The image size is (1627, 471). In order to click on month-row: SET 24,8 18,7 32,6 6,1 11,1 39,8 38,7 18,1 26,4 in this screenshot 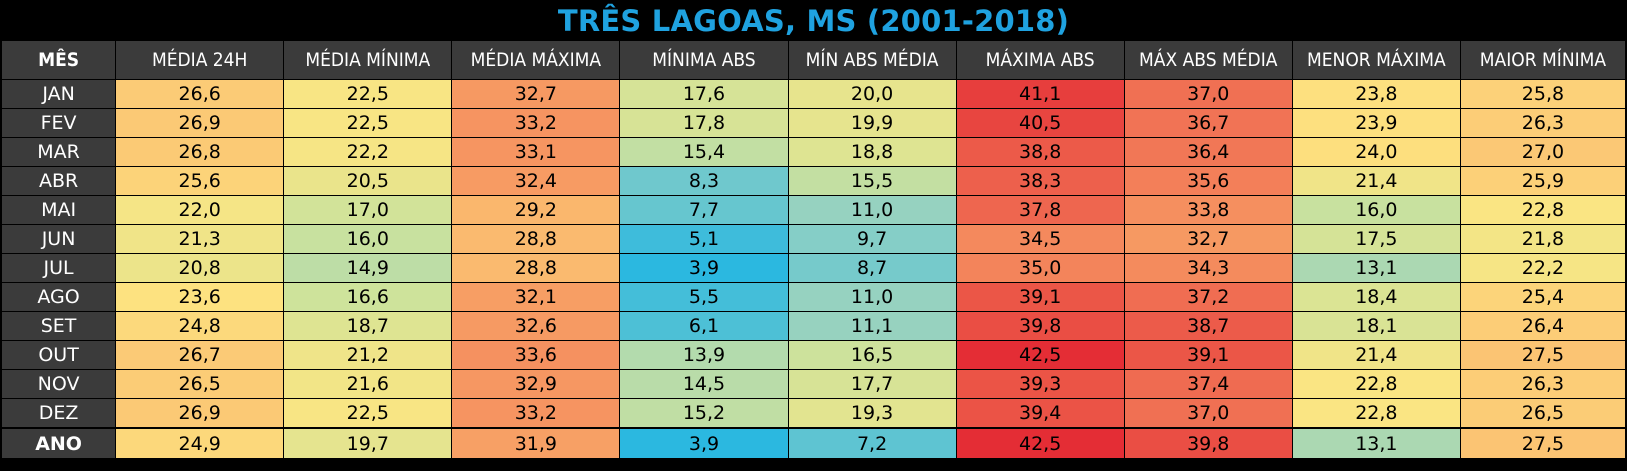, I will do `click(813, 326)`.